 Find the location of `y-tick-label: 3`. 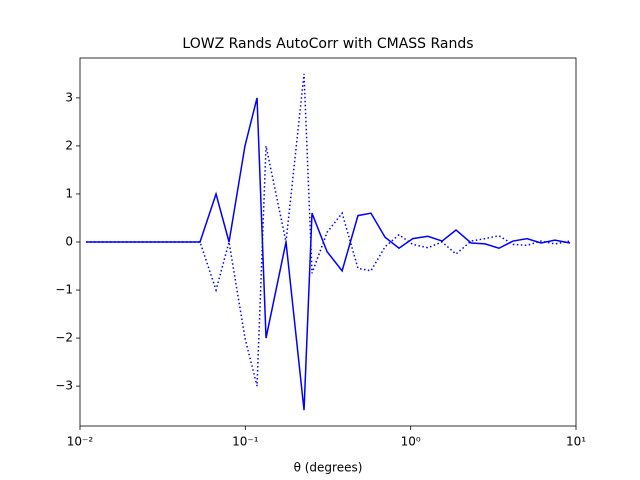

y-tick-label: 3 is located at coordinates (69, 97).